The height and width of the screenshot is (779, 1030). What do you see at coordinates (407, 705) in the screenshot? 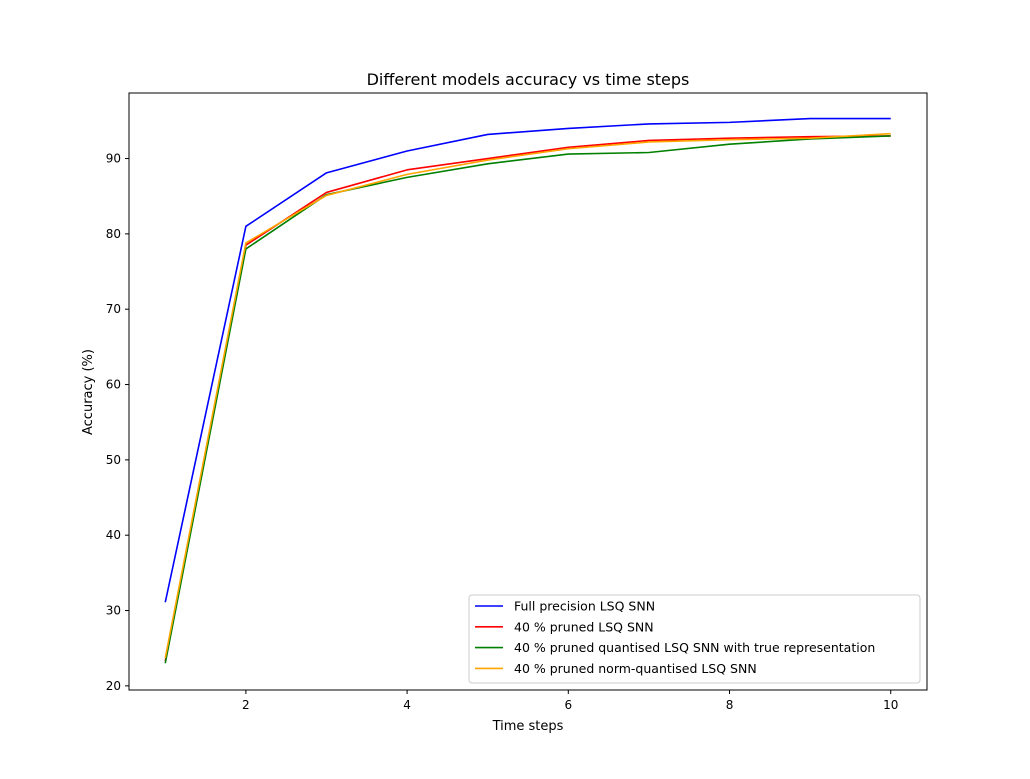
I see `x-tick-label: 4` at bounding box center [407, 705].